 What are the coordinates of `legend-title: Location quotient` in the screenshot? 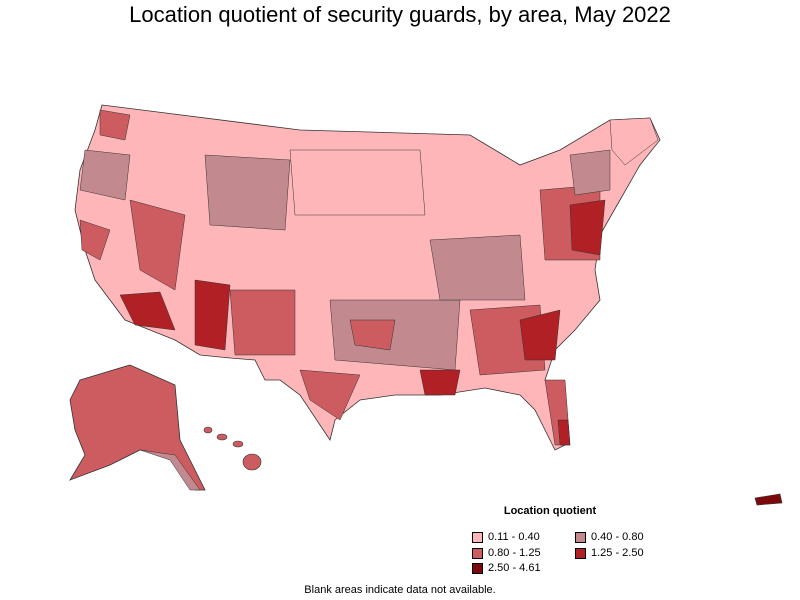 It's located at (550, 511).